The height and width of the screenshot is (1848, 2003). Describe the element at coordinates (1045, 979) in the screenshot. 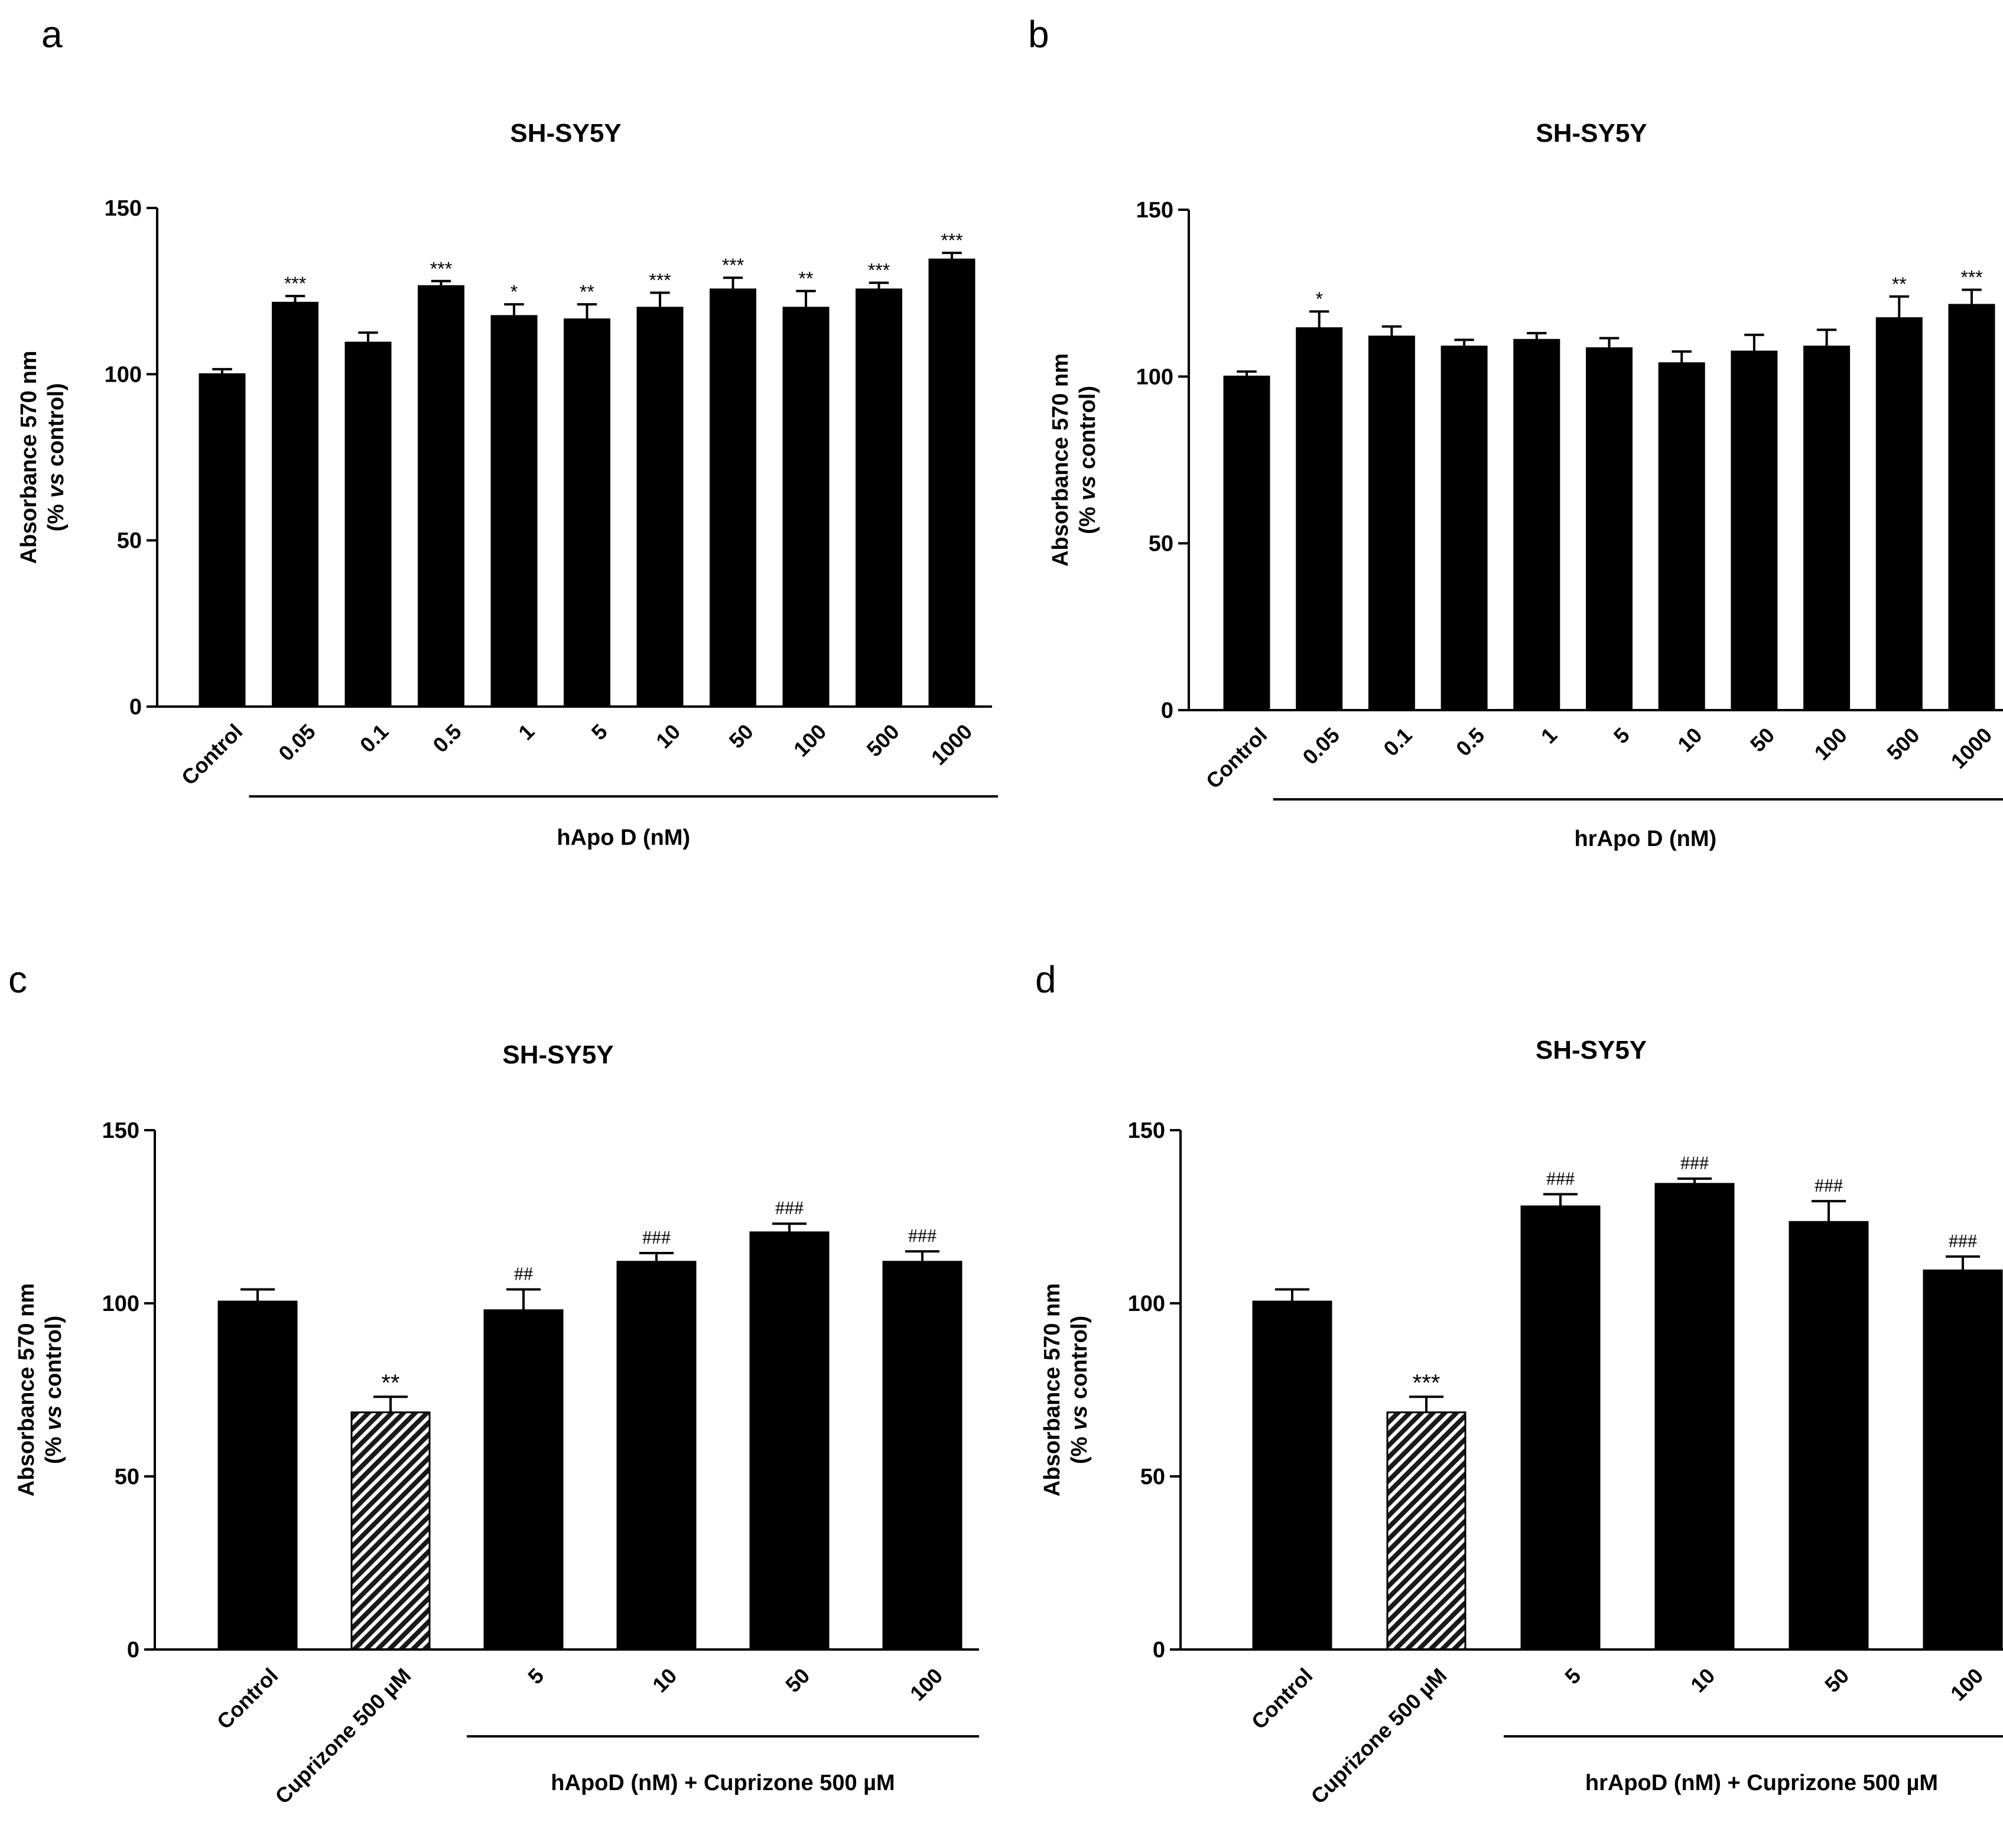

I see `panel-letter: d` at that location.